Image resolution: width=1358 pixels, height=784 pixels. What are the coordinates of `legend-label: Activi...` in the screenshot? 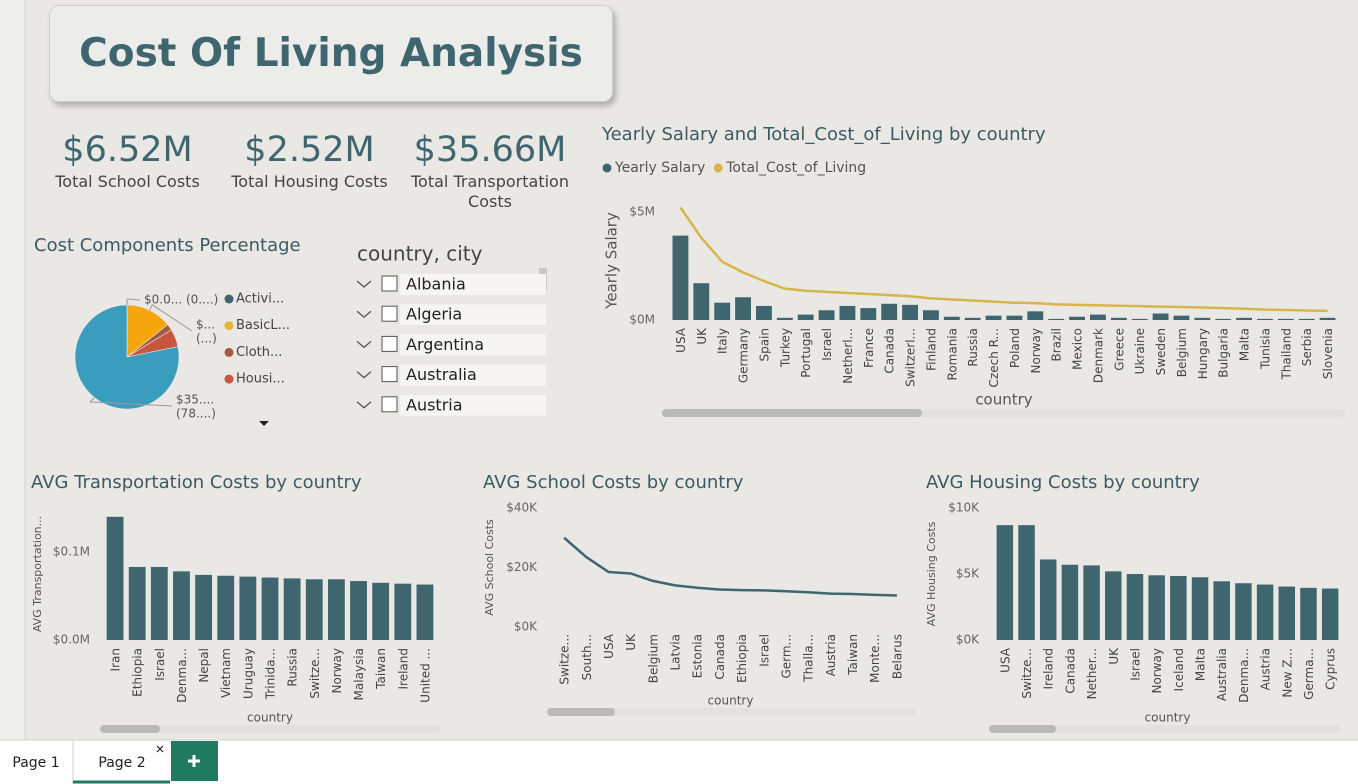 It's located at (260, 299).